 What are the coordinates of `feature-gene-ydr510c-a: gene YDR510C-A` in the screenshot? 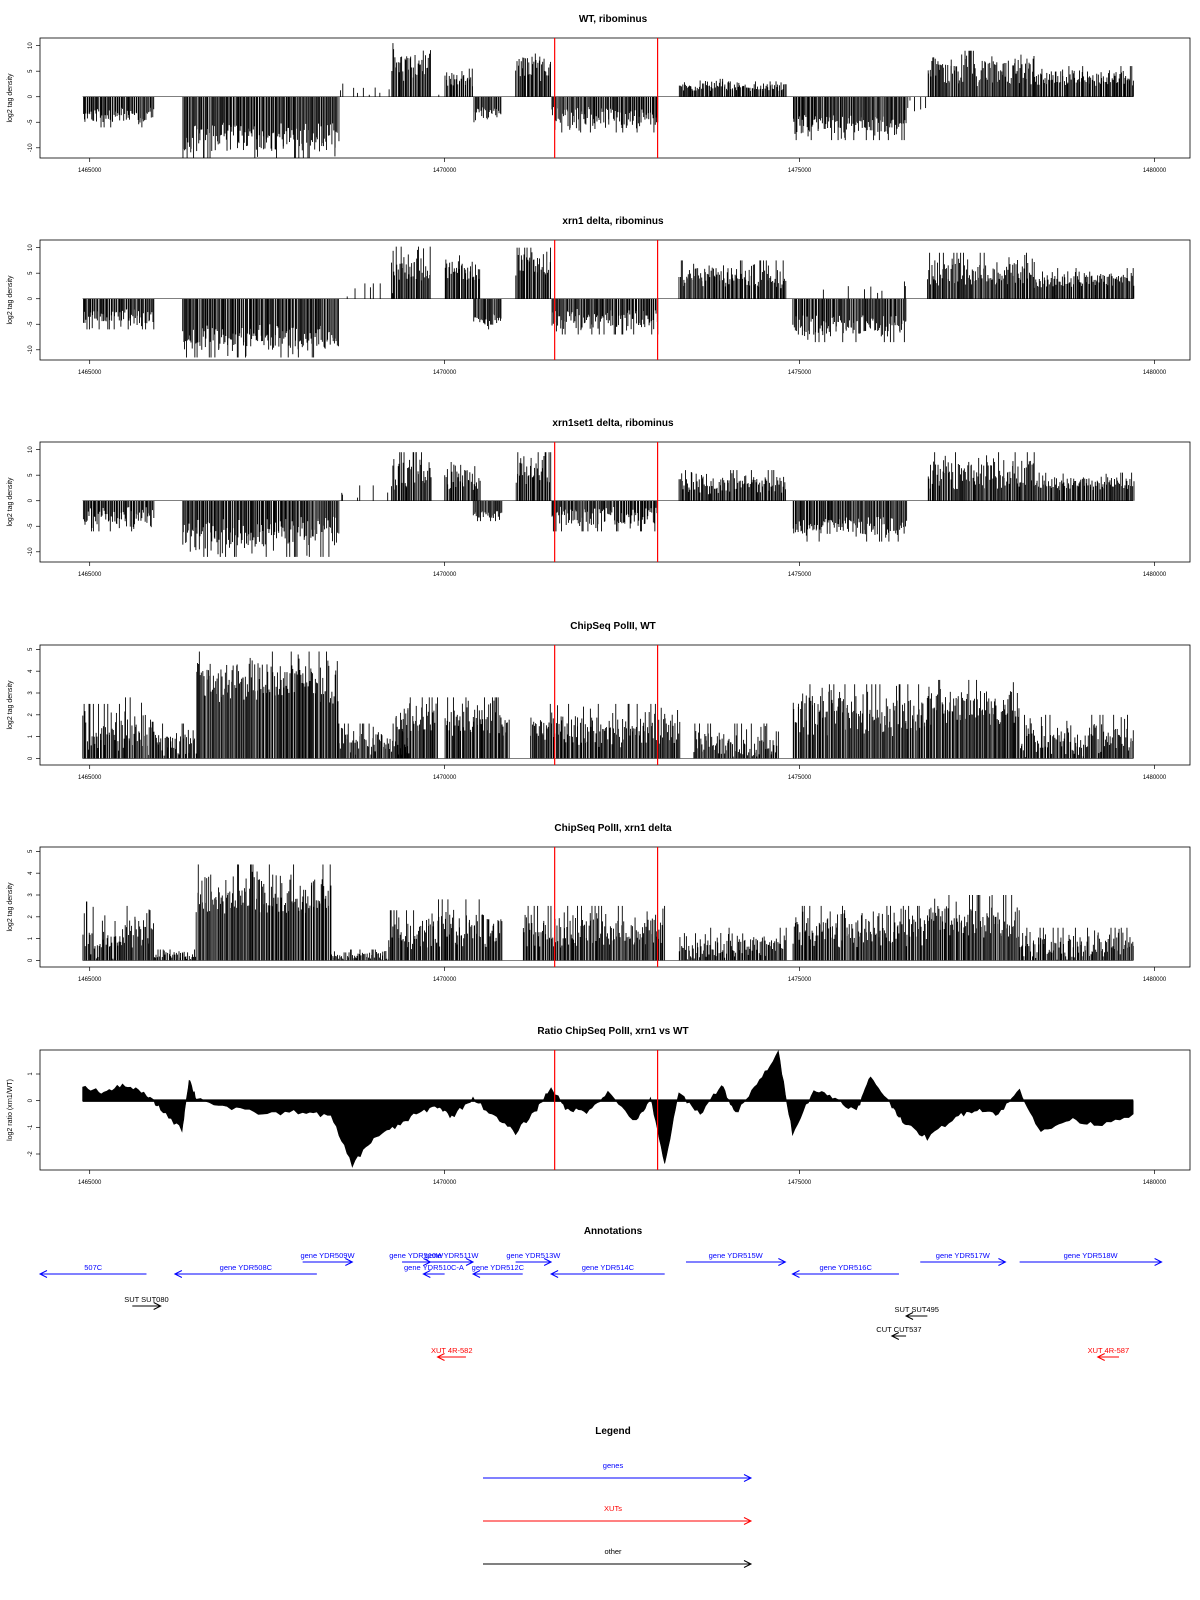 It's located at (434, 1270).